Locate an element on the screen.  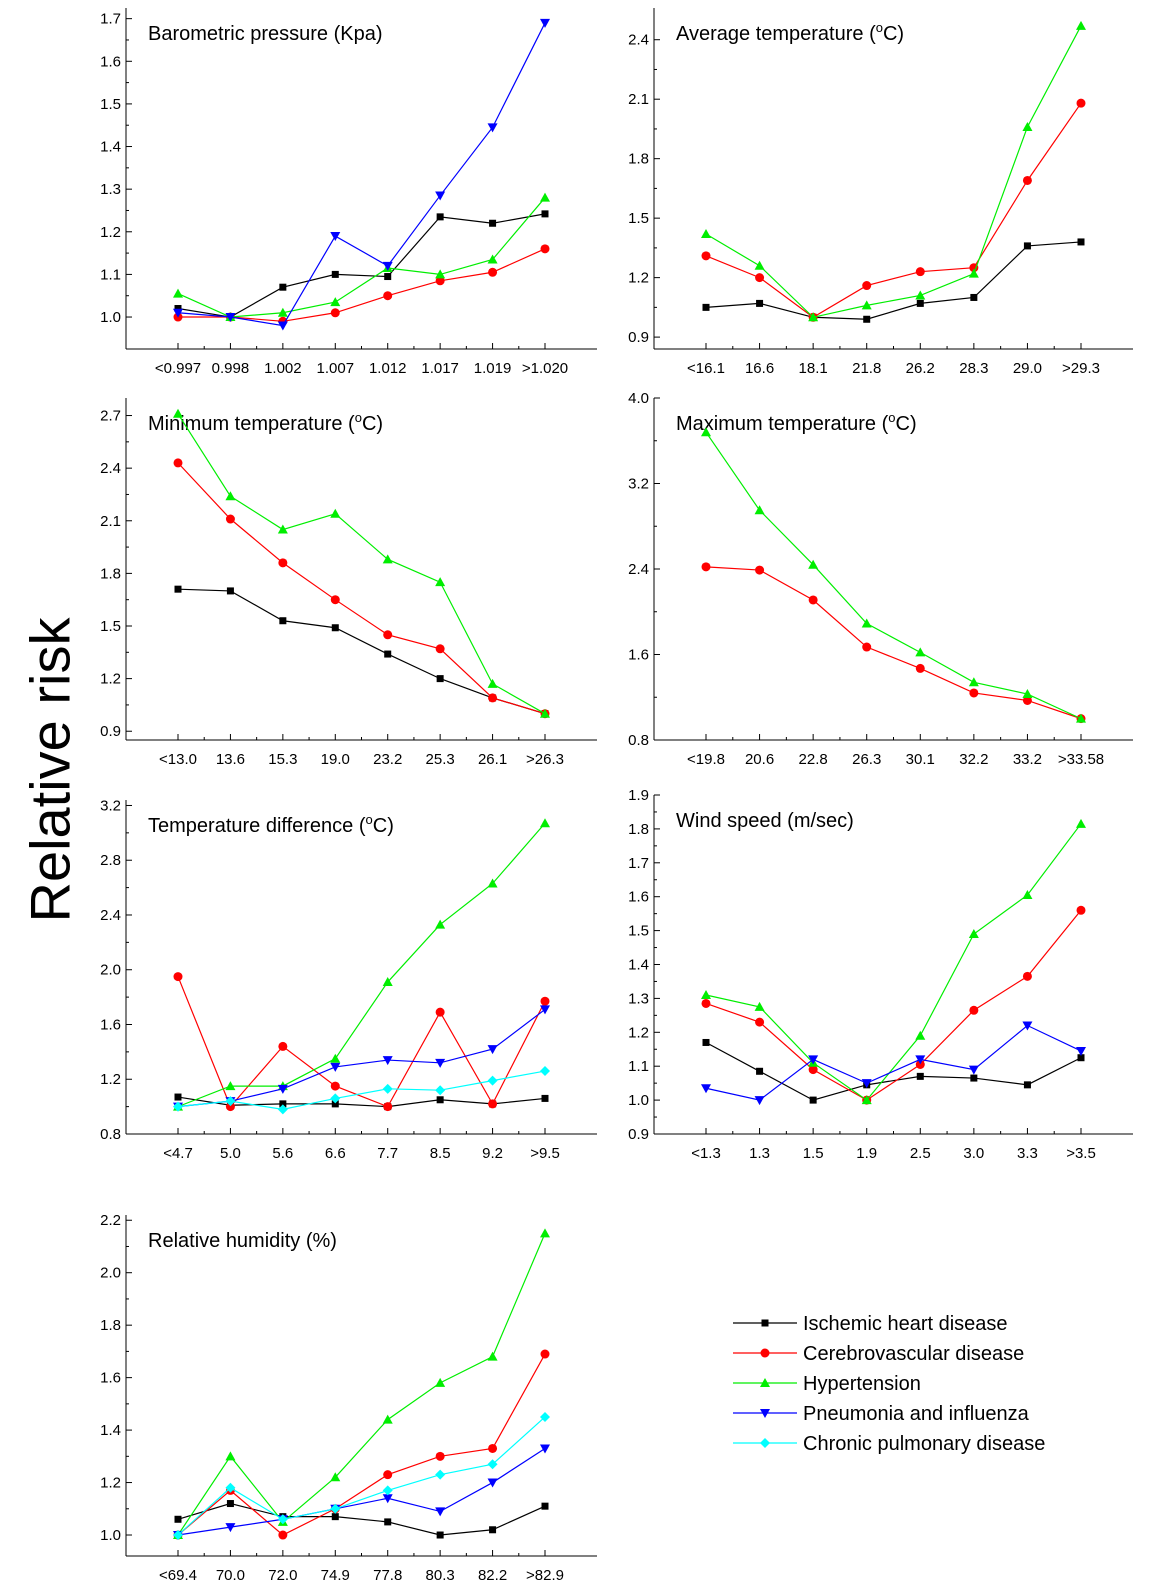
legend-label: Hypertension is located at coordinates (862, 1384).